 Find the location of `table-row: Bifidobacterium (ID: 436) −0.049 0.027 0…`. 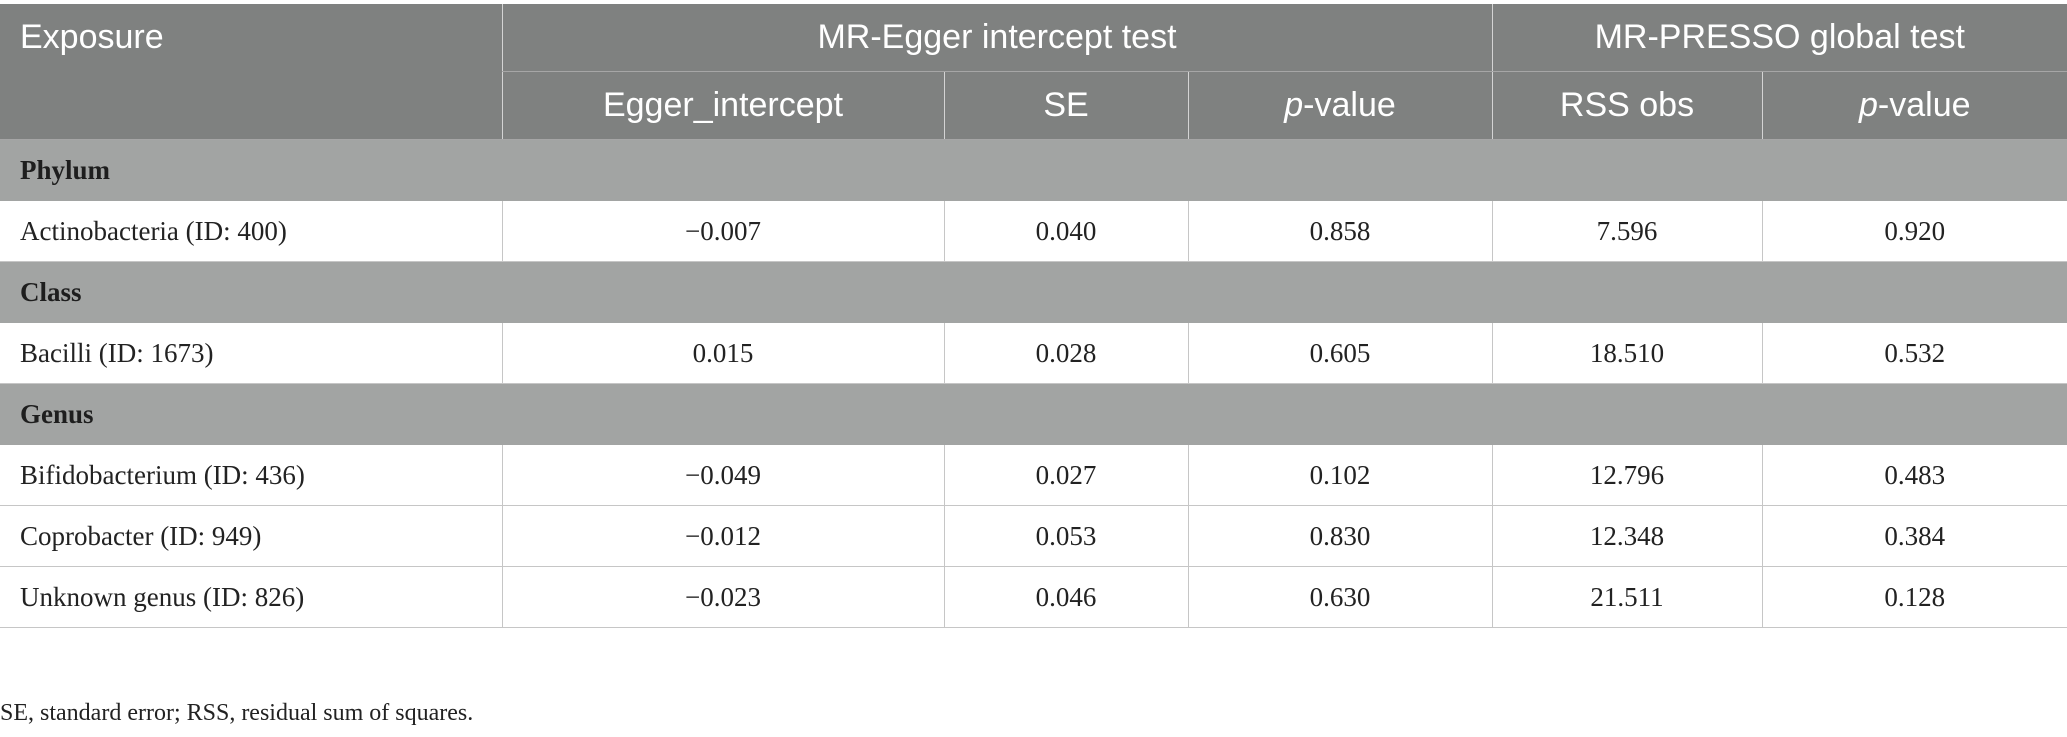

table-row: Bifidobacterium (ID: 436) −0.049 0.027 0… is located at coordinates (1033, 475).